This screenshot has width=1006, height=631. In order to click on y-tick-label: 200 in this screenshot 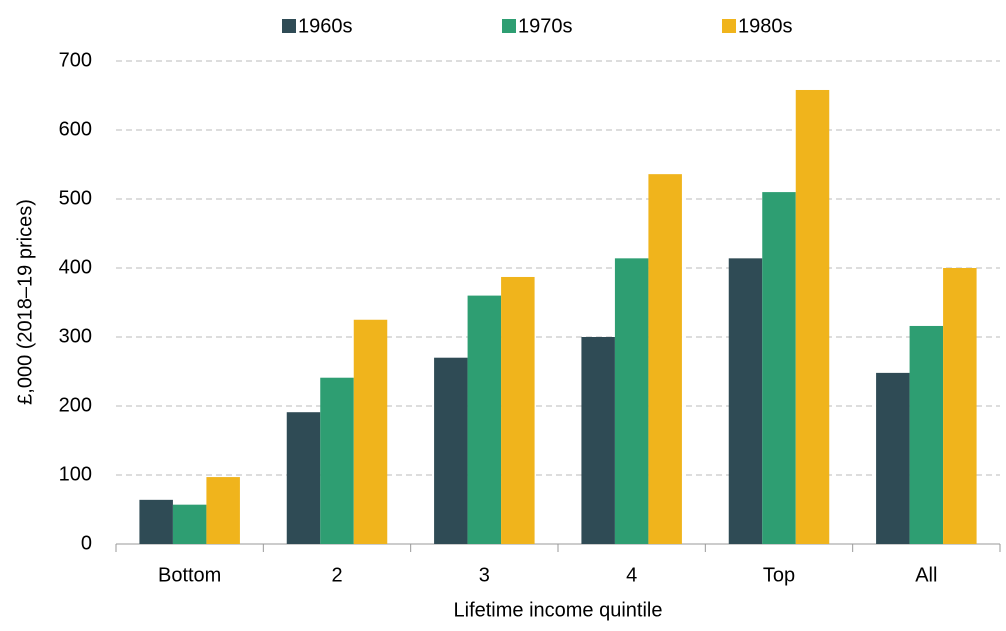, I will do `click(75, 405)`.